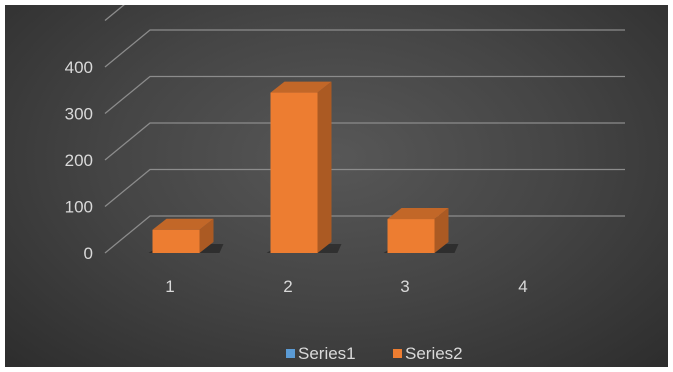 This screenshot has height=372, width=673. Describe the element at coordinates (290, 353) in the screenshot. I see `legend-swatch-series1` at that location.